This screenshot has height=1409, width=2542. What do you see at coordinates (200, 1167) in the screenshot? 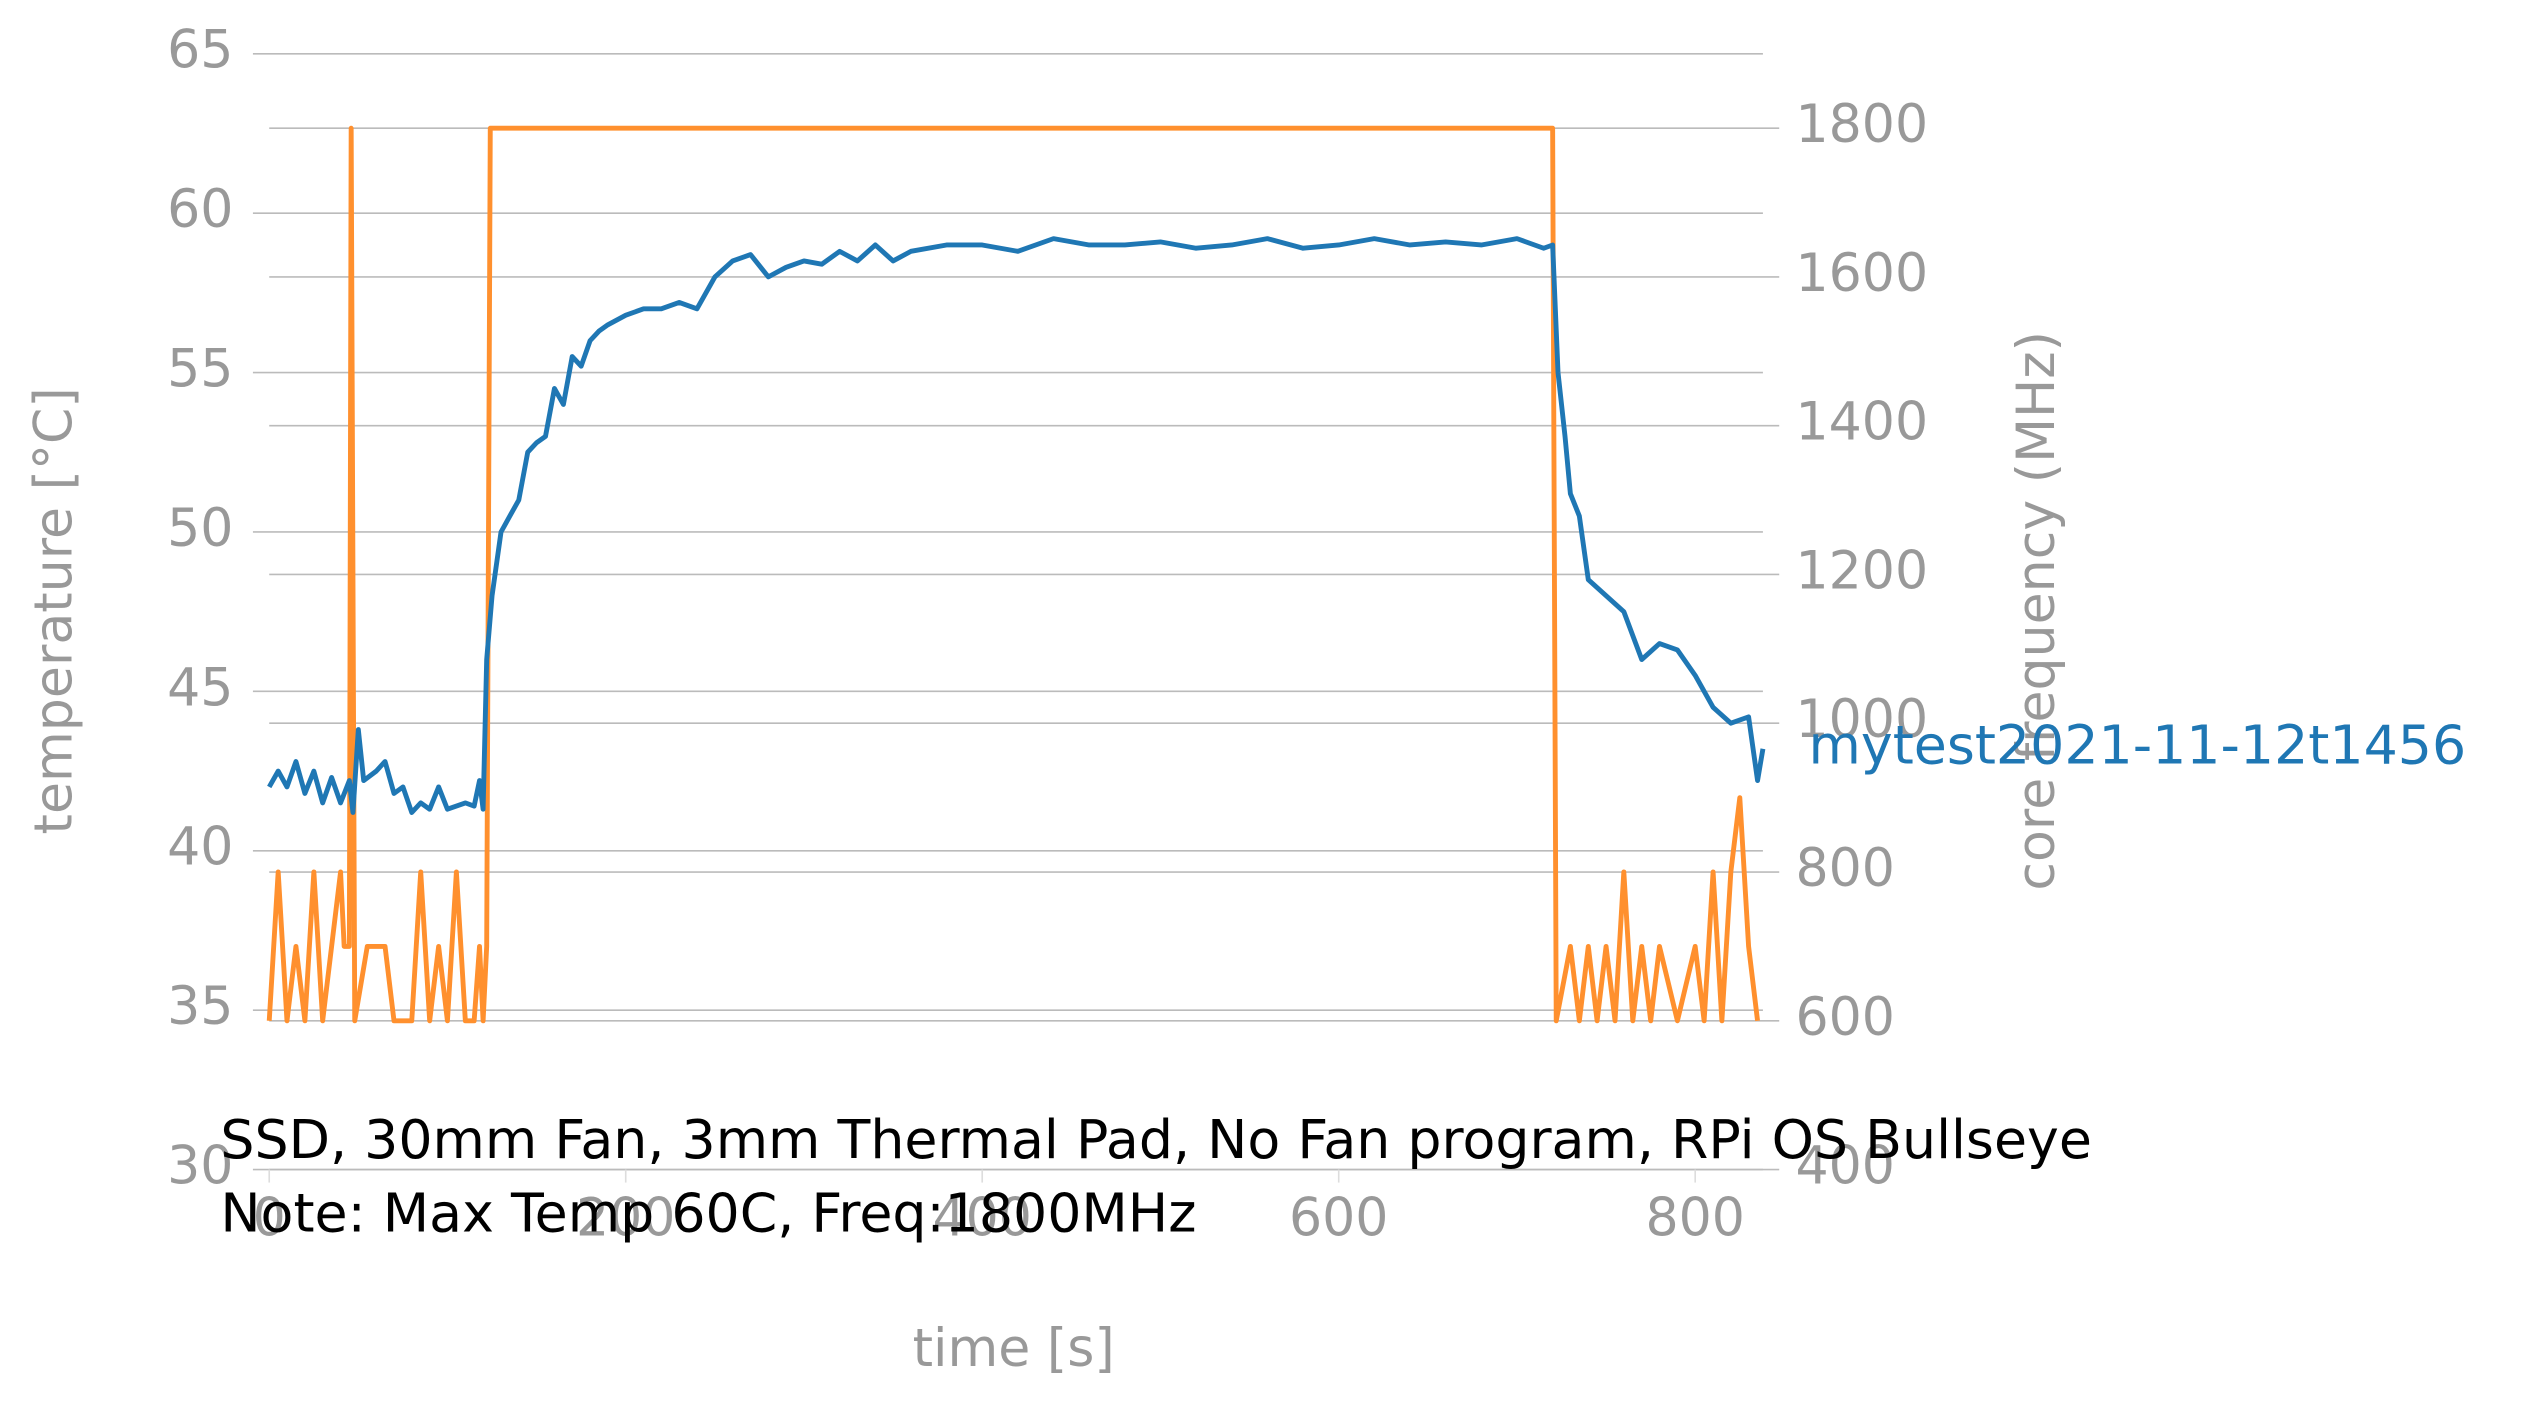
I see `y-tick-label: 30` at bounding box center [200, 1167].